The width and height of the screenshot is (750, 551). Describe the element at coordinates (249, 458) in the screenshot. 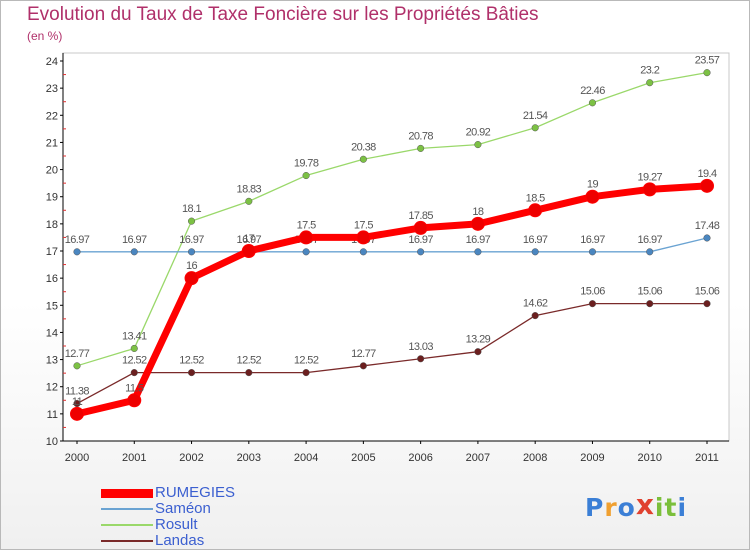

I see `x-tick-label: 2003` at that location.